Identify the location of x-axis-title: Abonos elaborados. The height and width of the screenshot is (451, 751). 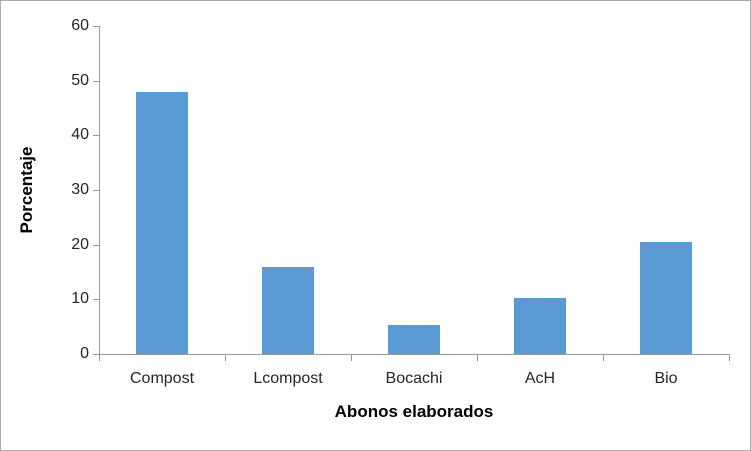
(414, 411).